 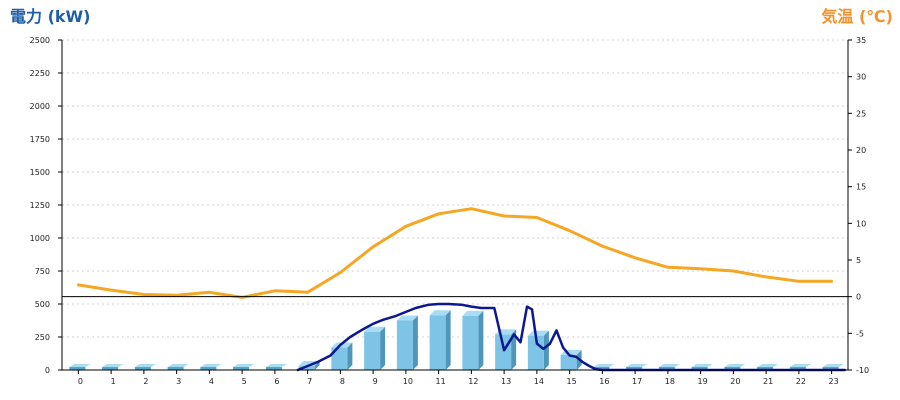 I want to click on x-tick-label: 17, so click(x=637, y=381).